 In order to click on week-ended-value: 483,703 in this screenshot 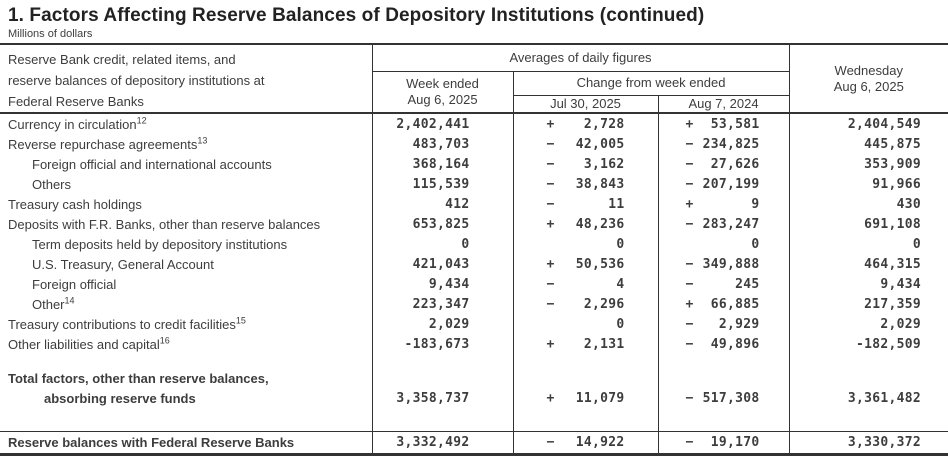, I will do `click(442, 144)`.